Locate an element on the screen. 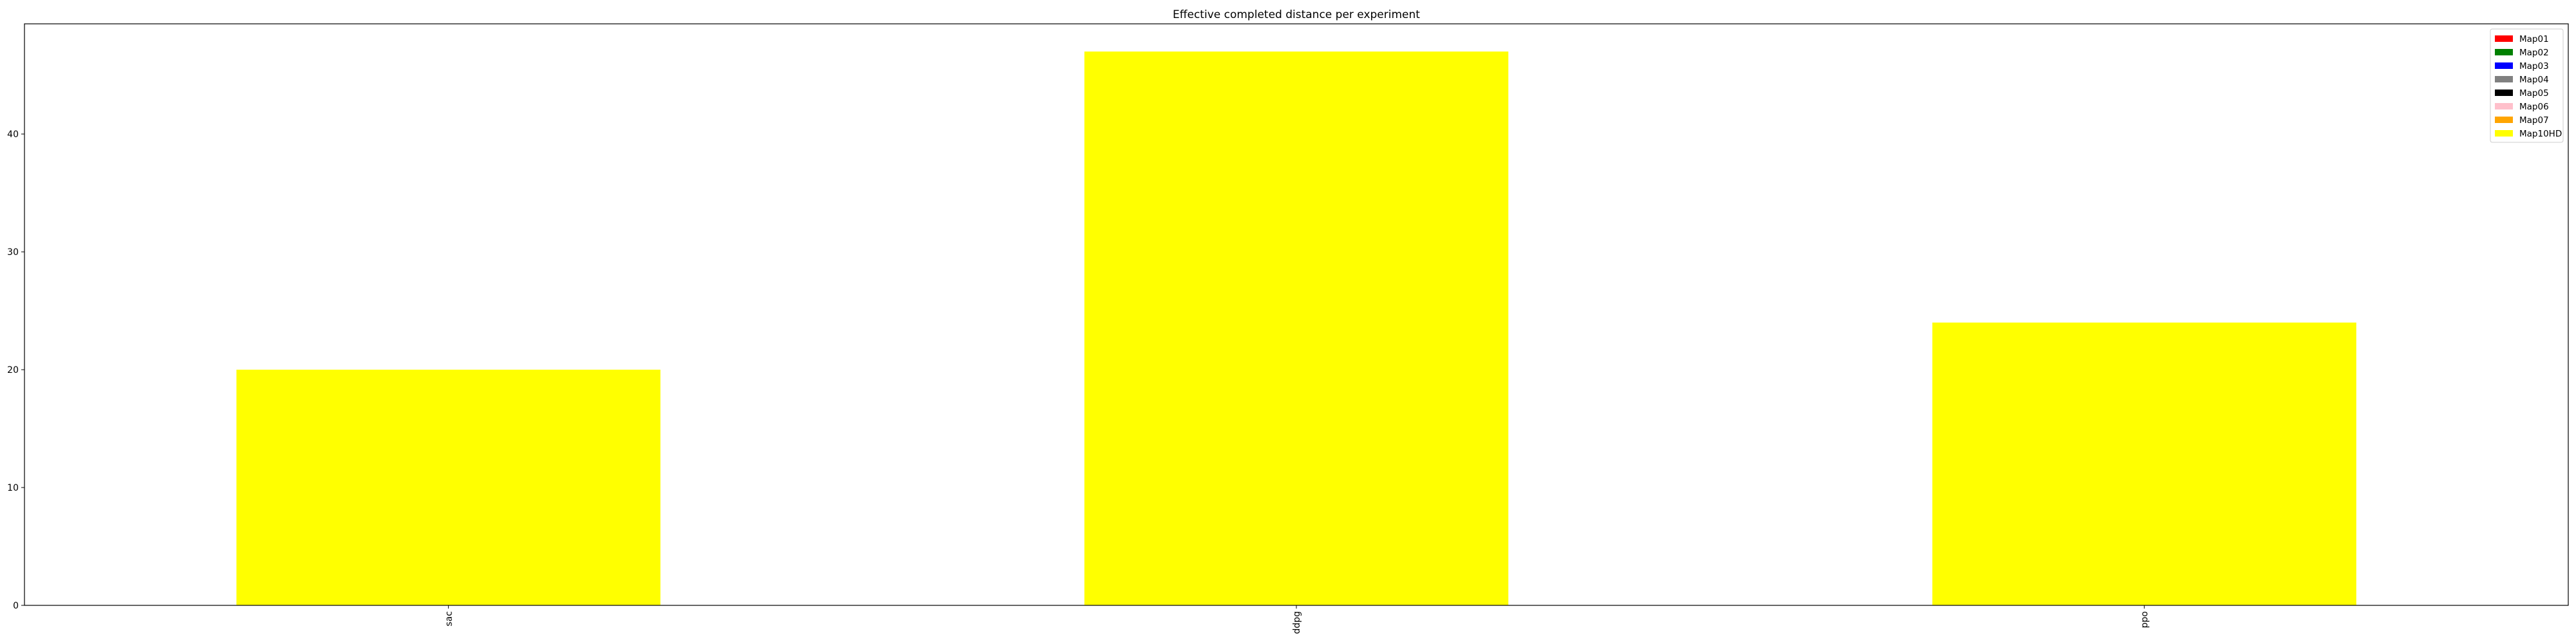 The image size is (2576, 644). y-tick-label: 40 is located at coordinates (13, 135).